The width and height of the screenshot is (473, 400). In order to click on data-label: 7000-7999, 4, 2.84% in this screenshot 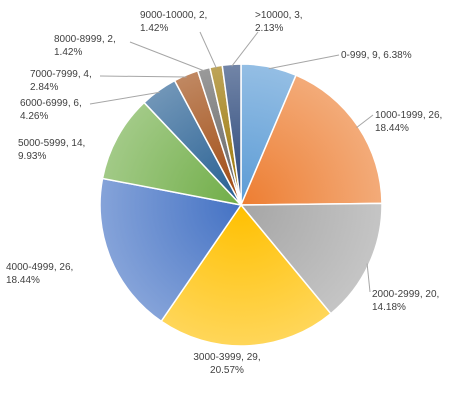, I will do `click(61, 81)`.